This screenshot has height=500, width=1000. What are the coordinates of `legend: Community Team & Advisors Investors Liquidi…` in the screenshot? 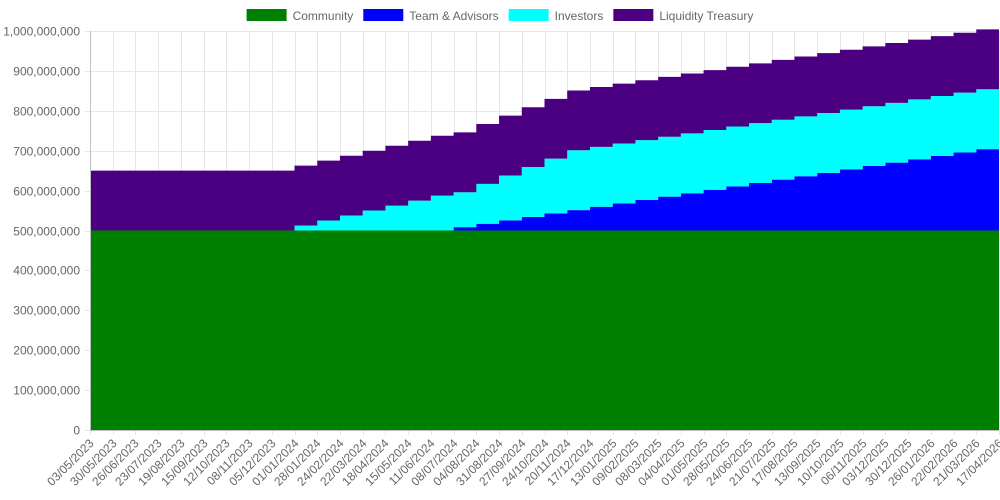 It's located at (499, 16).